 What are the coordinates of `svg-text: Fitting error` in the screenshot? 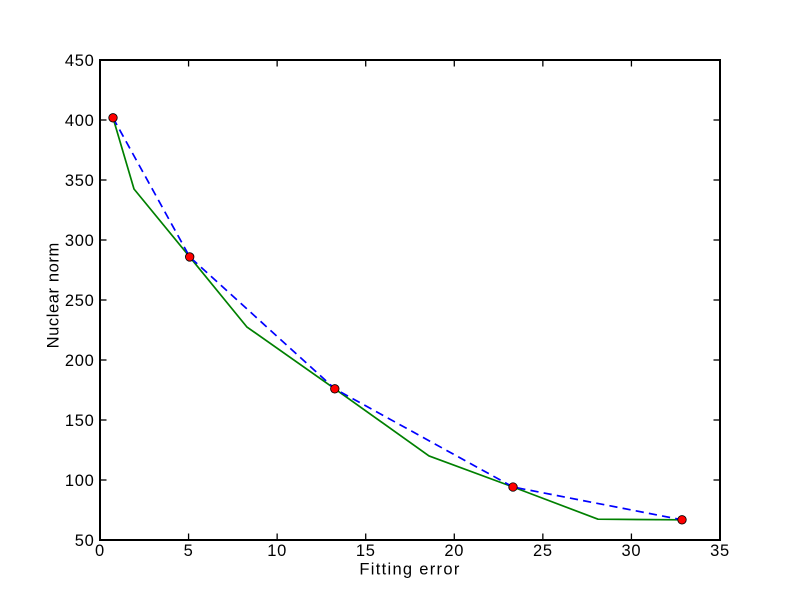 It's located at (409, 570).